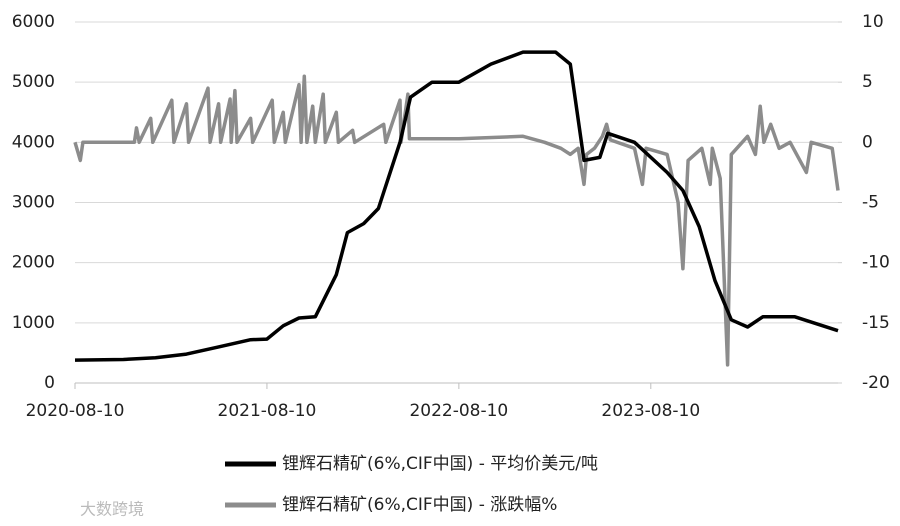 The width and height of the screenshot is (900, 526). What do you see at coordinates (876, 263) in the screenshot?
I see `y2-tick-label: -10` at bounding box center [876, 263].